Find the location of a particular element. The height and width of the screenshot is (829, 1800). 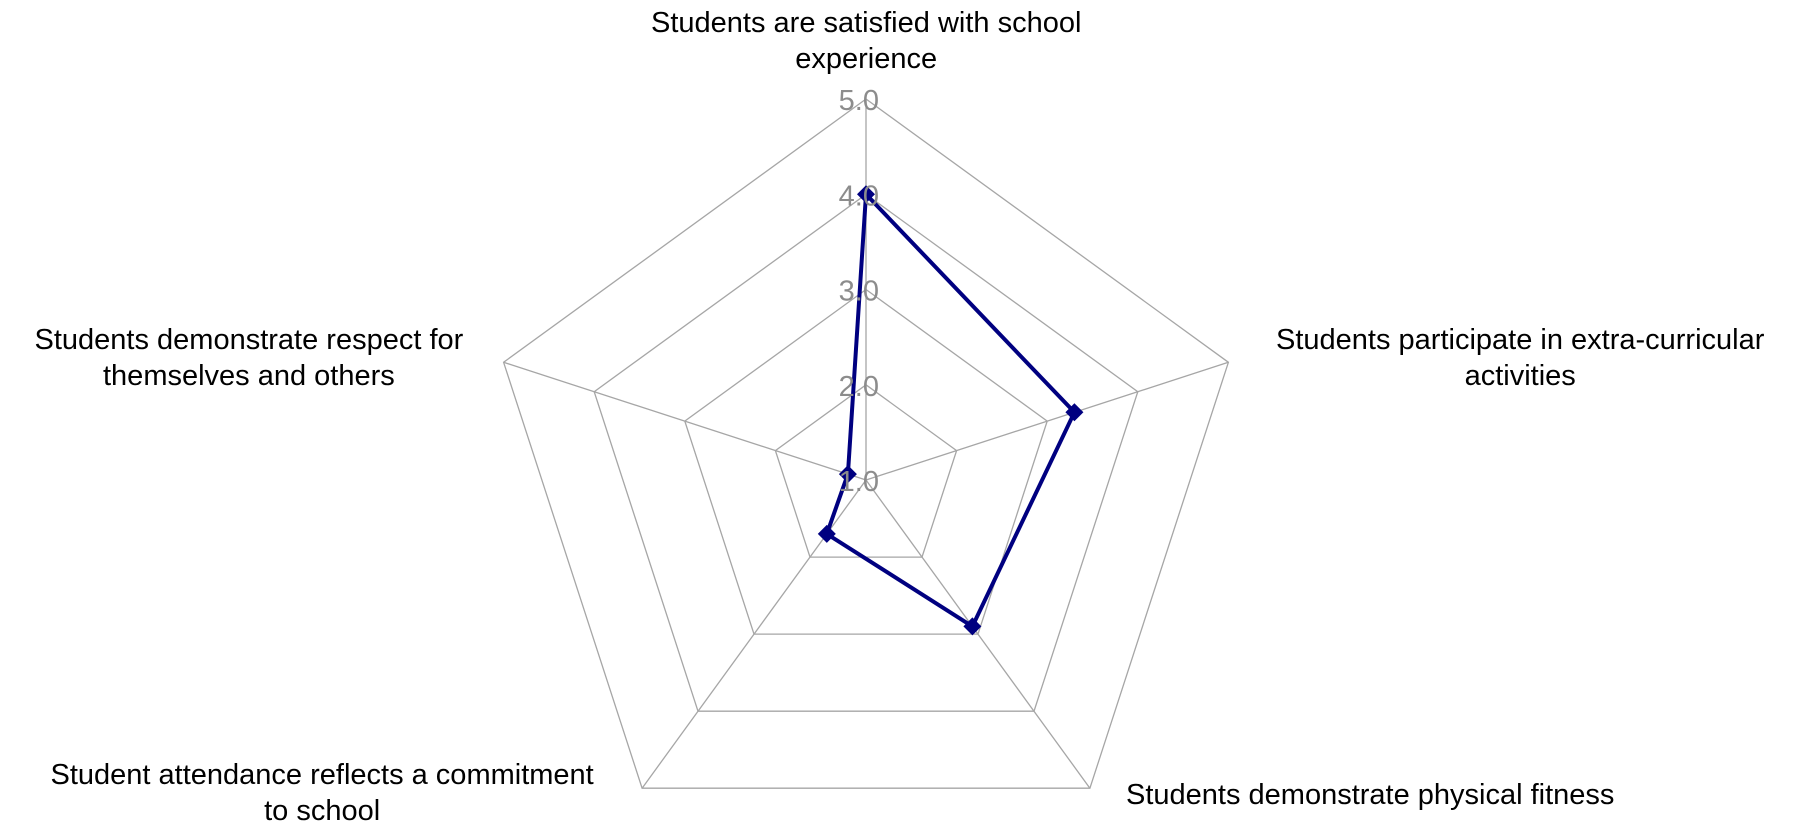

axis-label-line: activities is located at coordinates (1520, 376).